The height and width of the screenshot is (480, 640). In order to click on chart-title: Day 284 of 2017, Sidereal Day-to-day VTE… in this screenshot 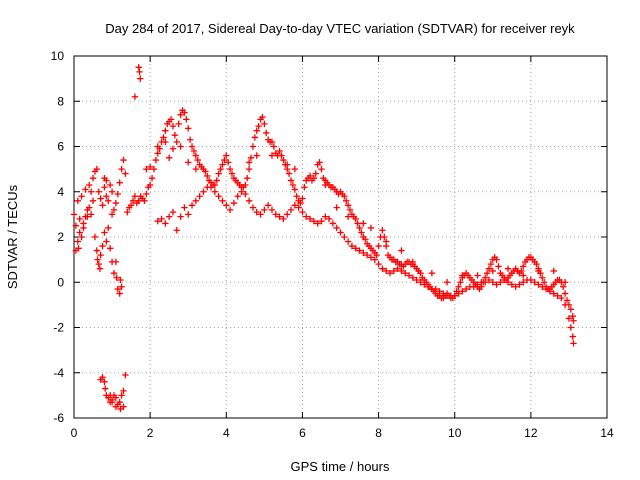, I will do `click(340, 28)`.